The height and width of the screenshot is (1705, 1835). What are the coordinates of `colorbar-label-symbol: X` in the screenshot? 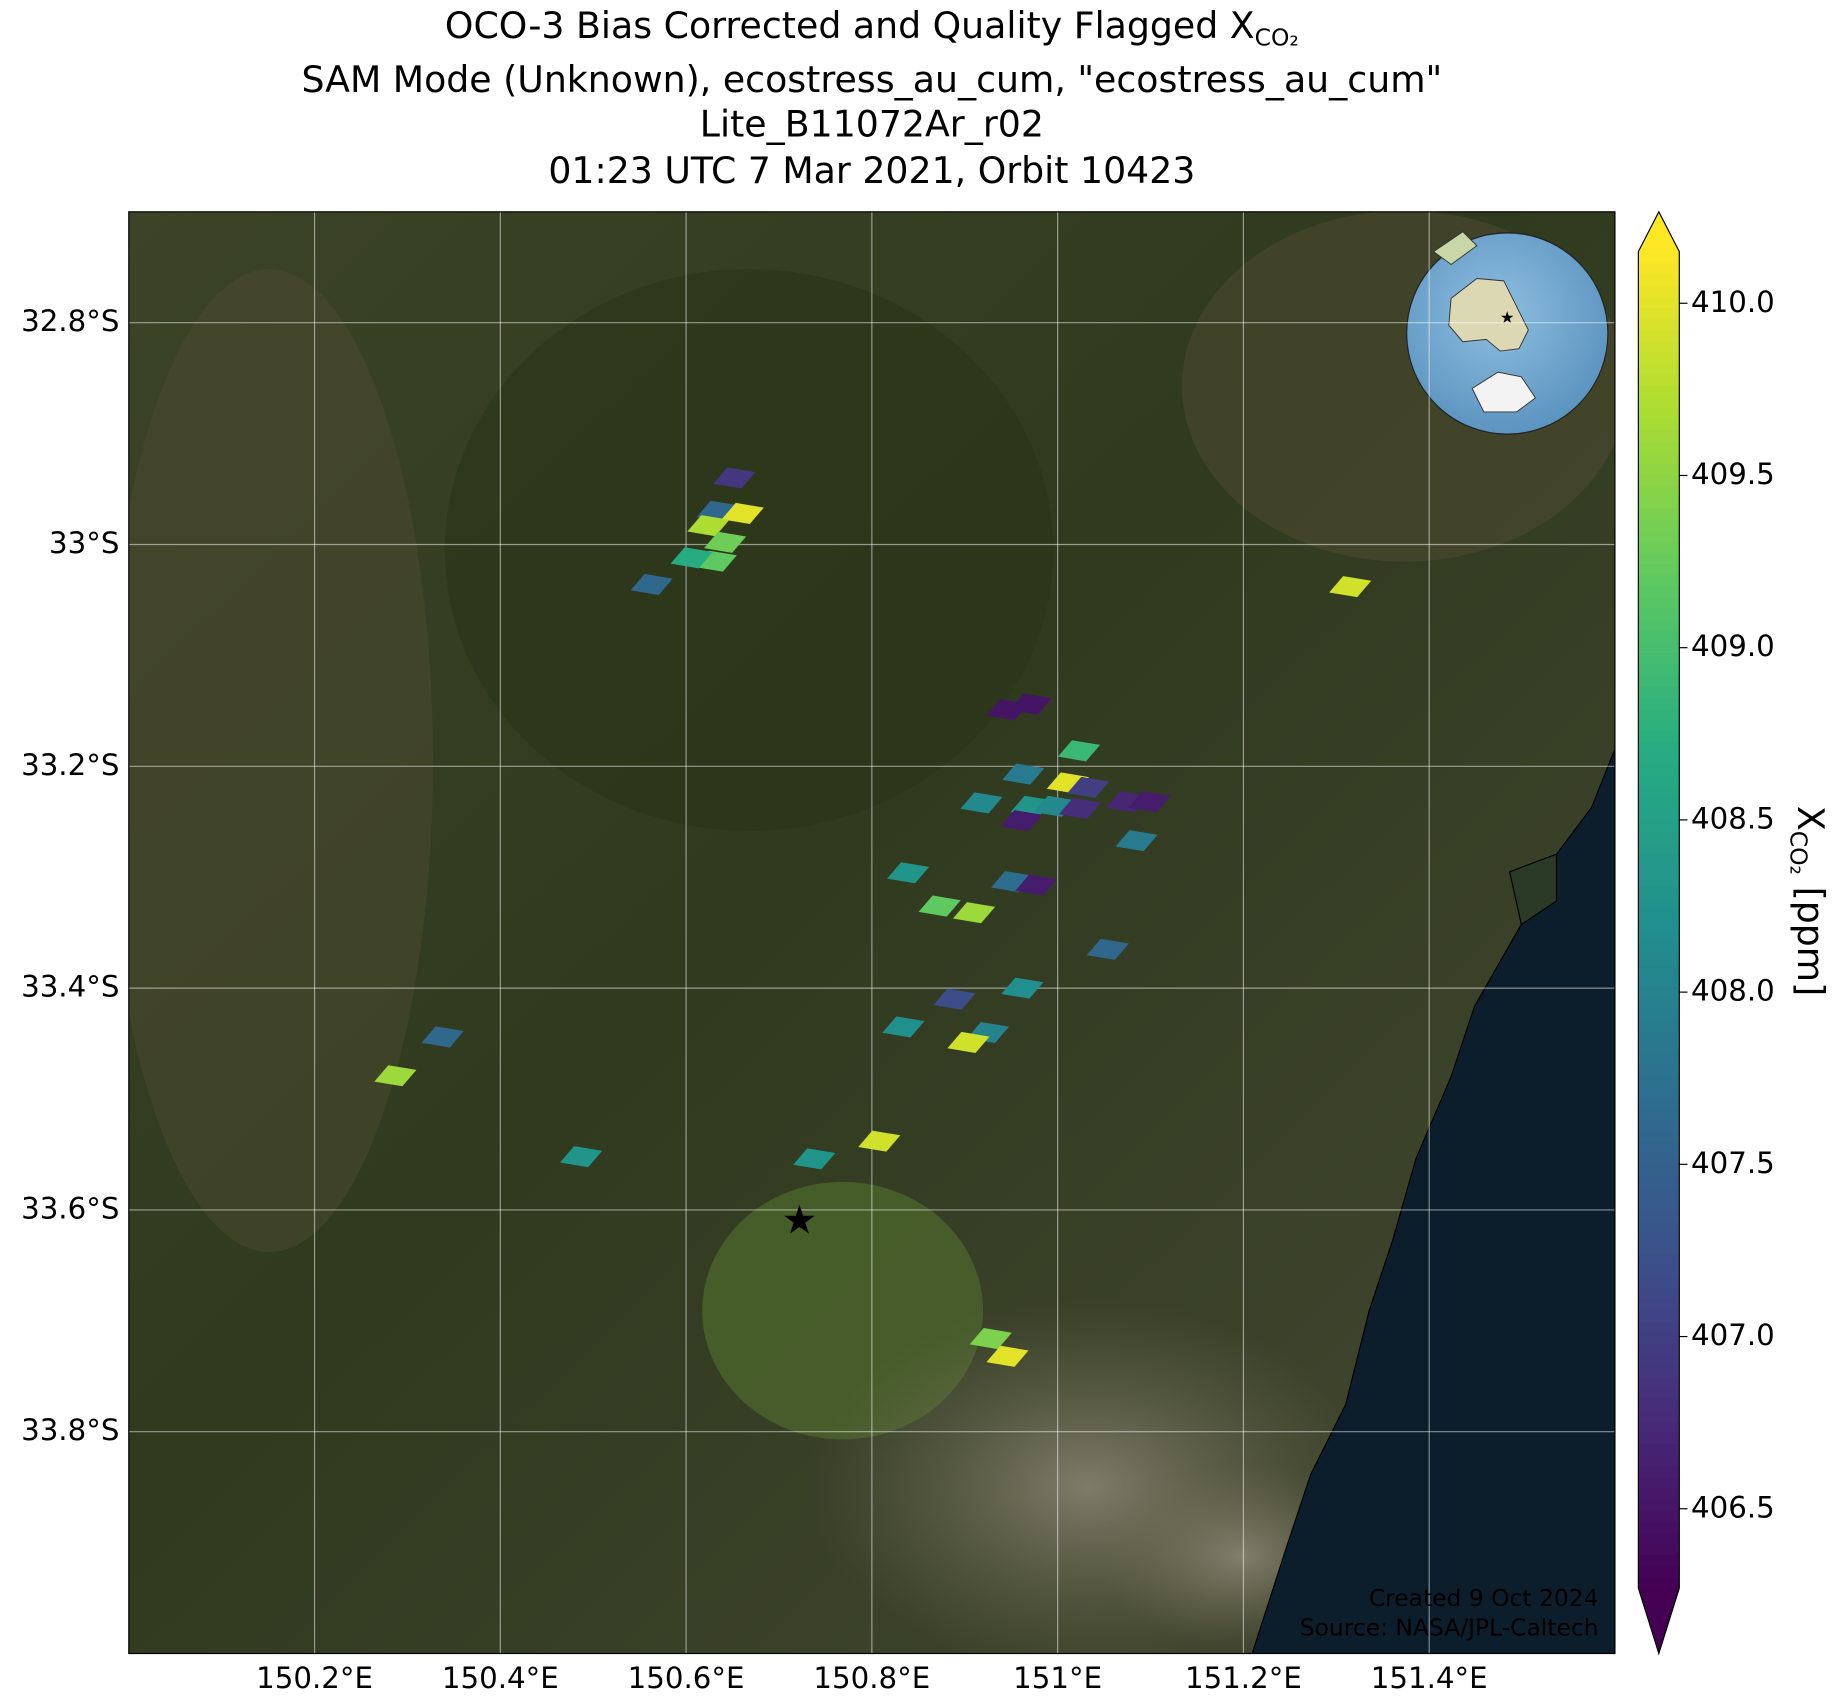 It's located at (1810, 818).